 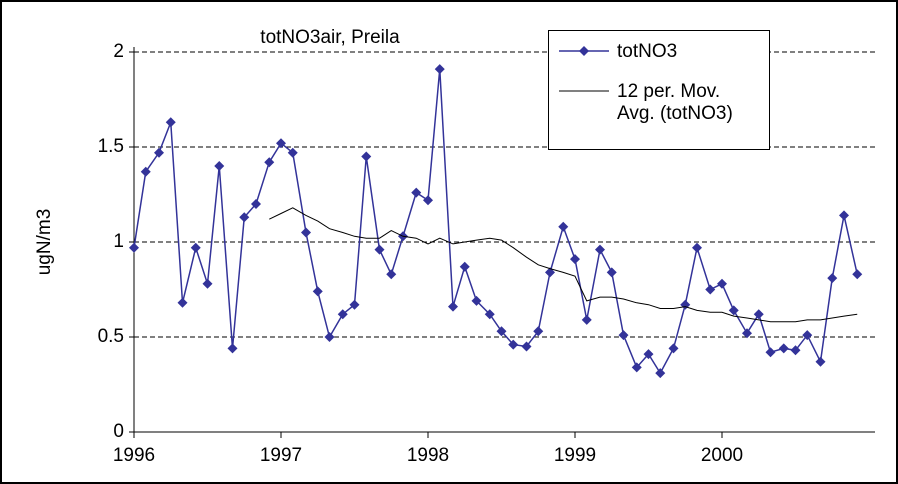 I want to click on legend-item: 12 per. Mov. Avg. (totNO3), so click(x=659, y=103).